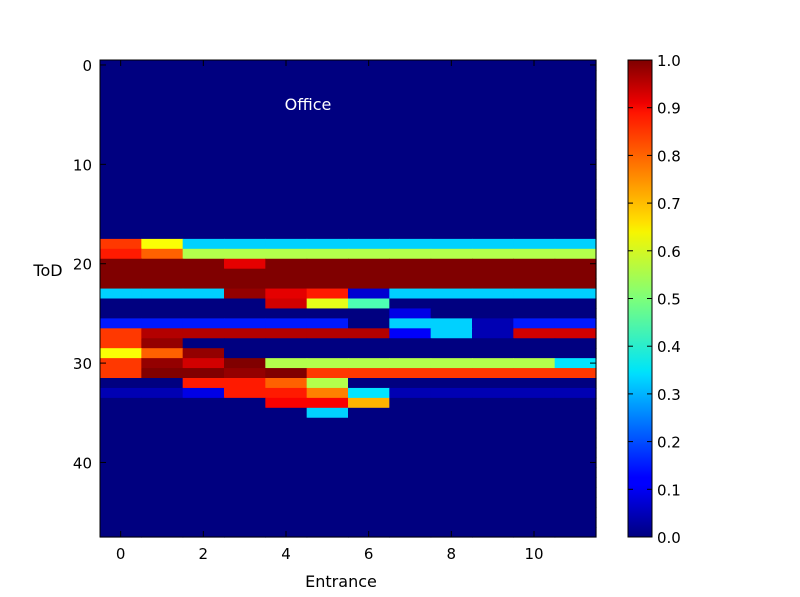 This screenshot has height=597, width=800. I want to click on y-tick-label: 40, so click(82, 463).